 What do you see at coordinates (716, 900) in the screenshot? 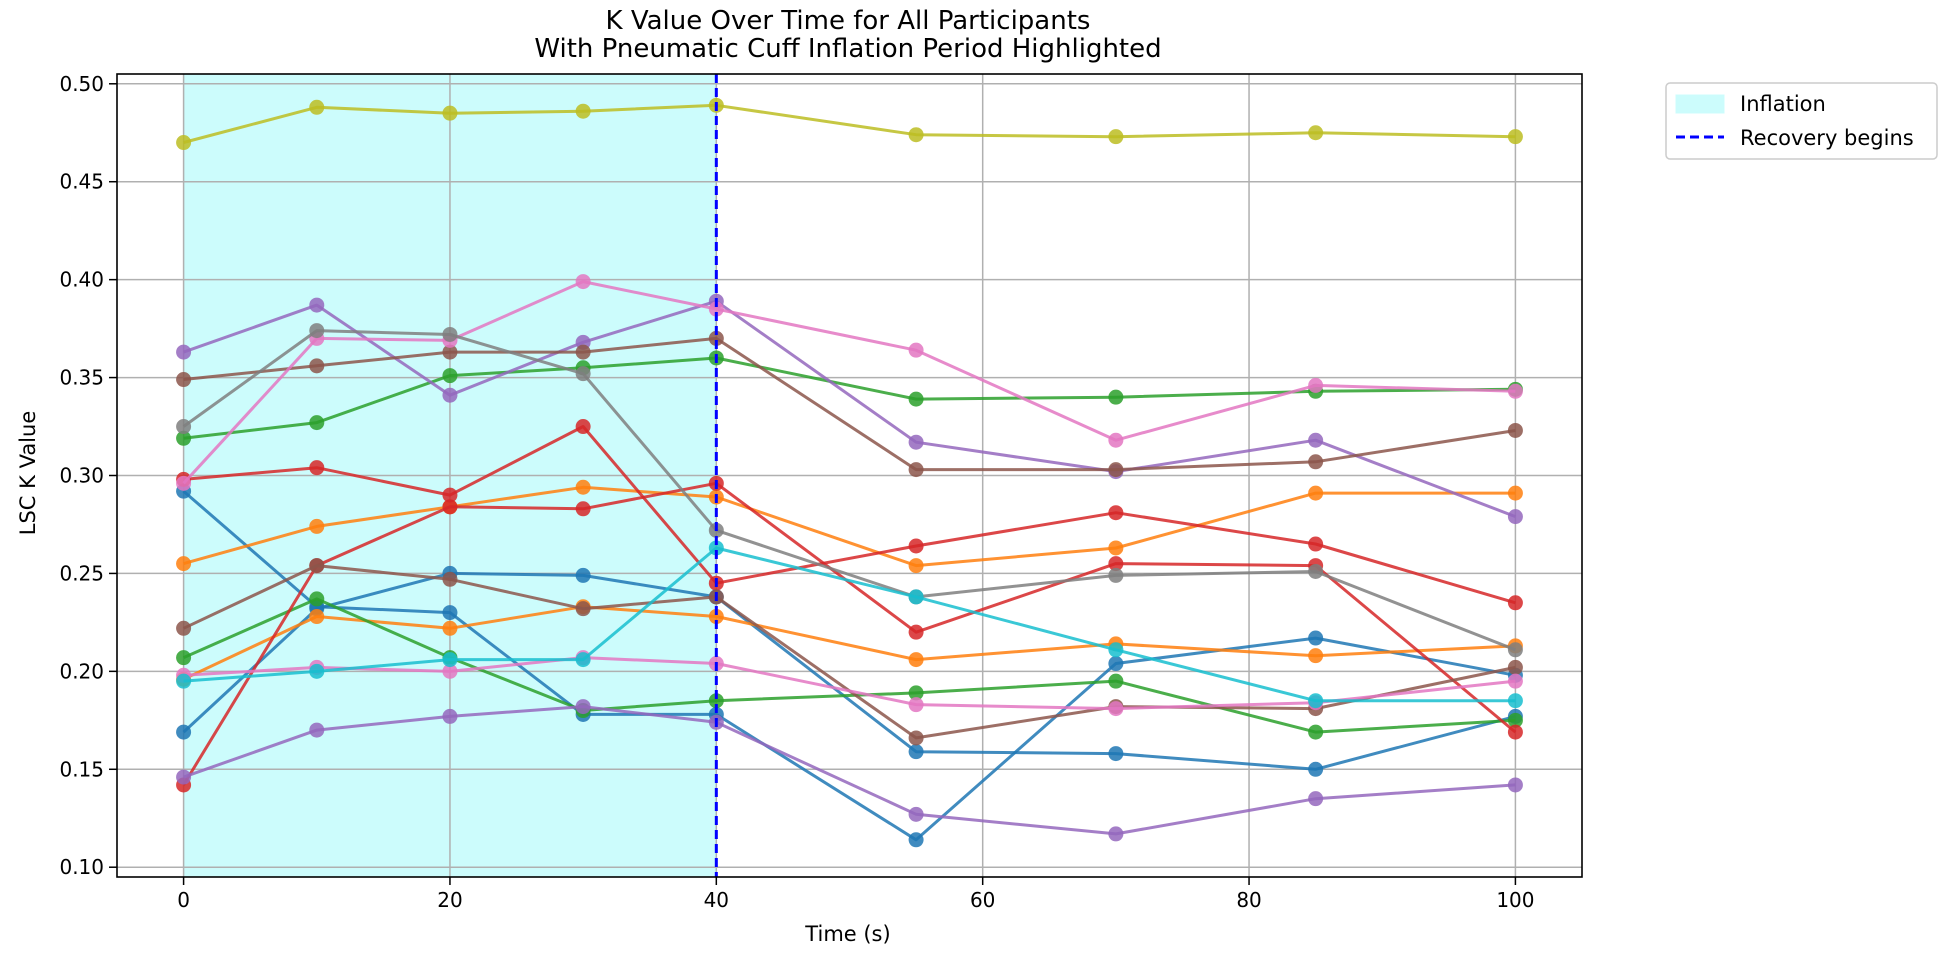
I see `x-tick-label: 40` at bounding box center [716, 900].